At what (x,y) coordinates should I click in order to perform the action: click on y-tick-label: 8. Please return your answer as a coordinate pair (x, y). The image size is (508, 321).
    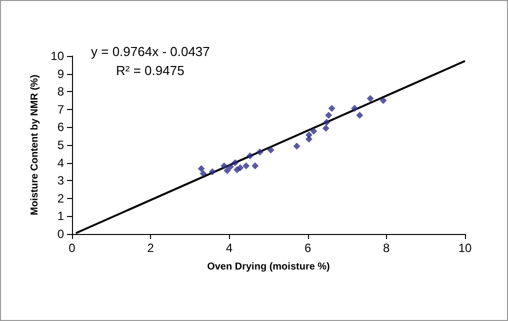
    Looking at the image, I should click on (60, 91).